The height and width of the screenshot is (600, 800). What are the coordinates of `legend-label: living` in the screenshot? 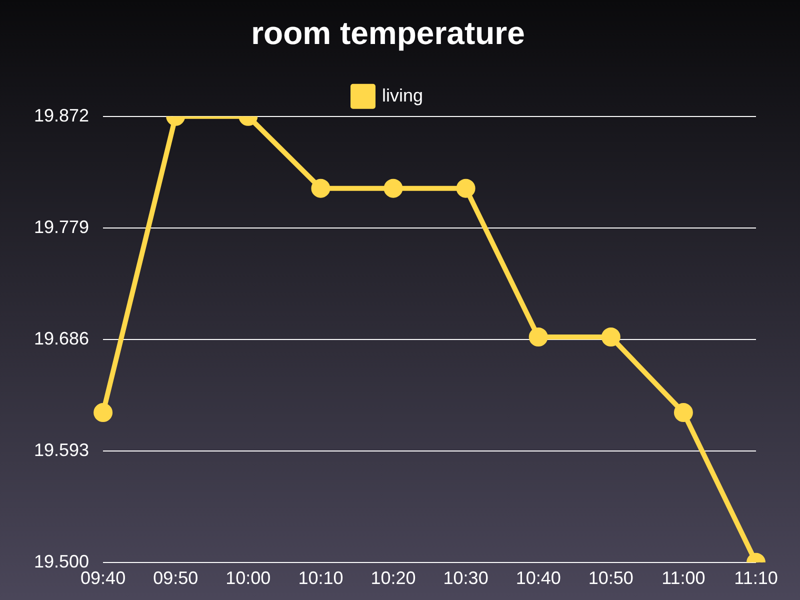 It's located at (403, 95).